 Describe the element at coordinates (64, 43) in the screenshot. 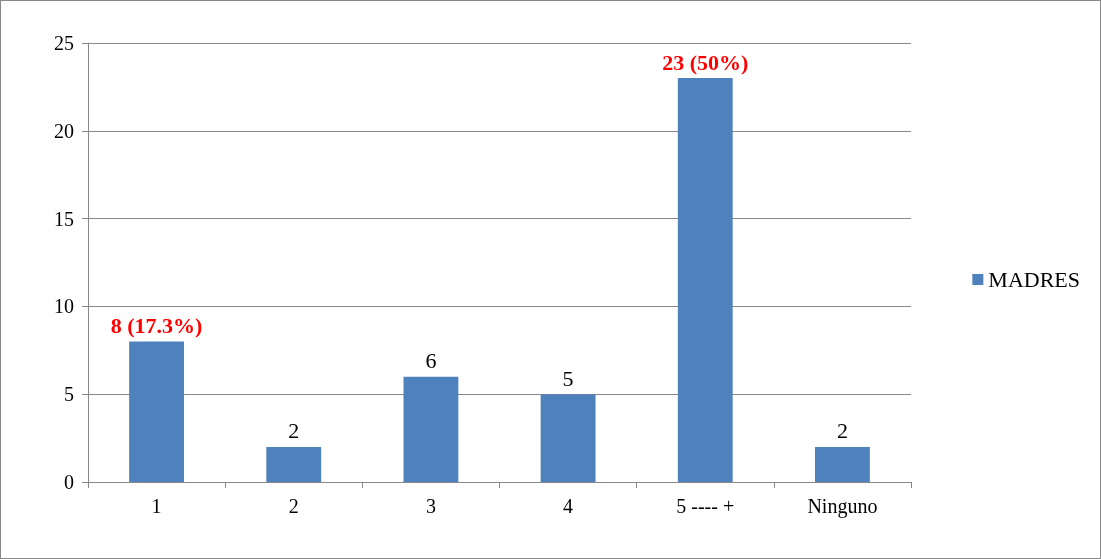

I see `y-tick-label: 25` at that location.